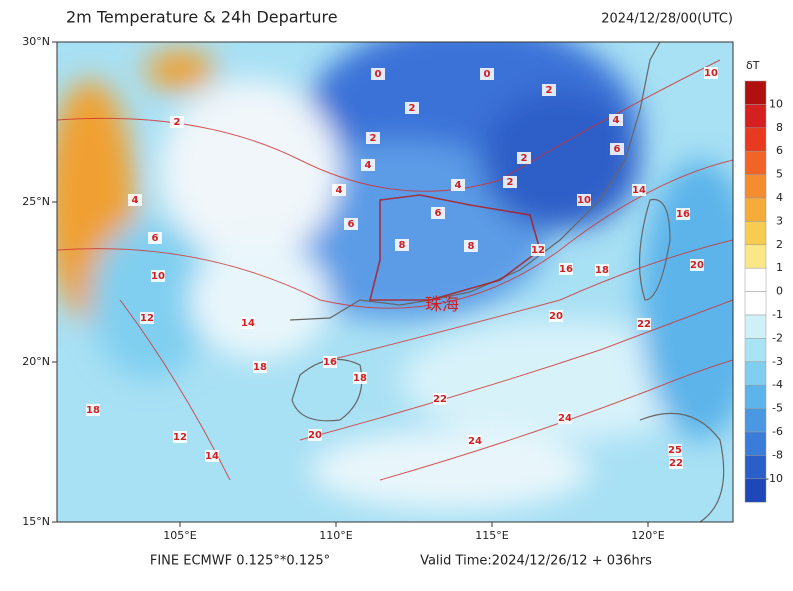 The height and width of the screenshot is (591, 793). Describe the element at coordinates (777, 431) in the screenshot. I see `colorbar-label: -6` at that location.